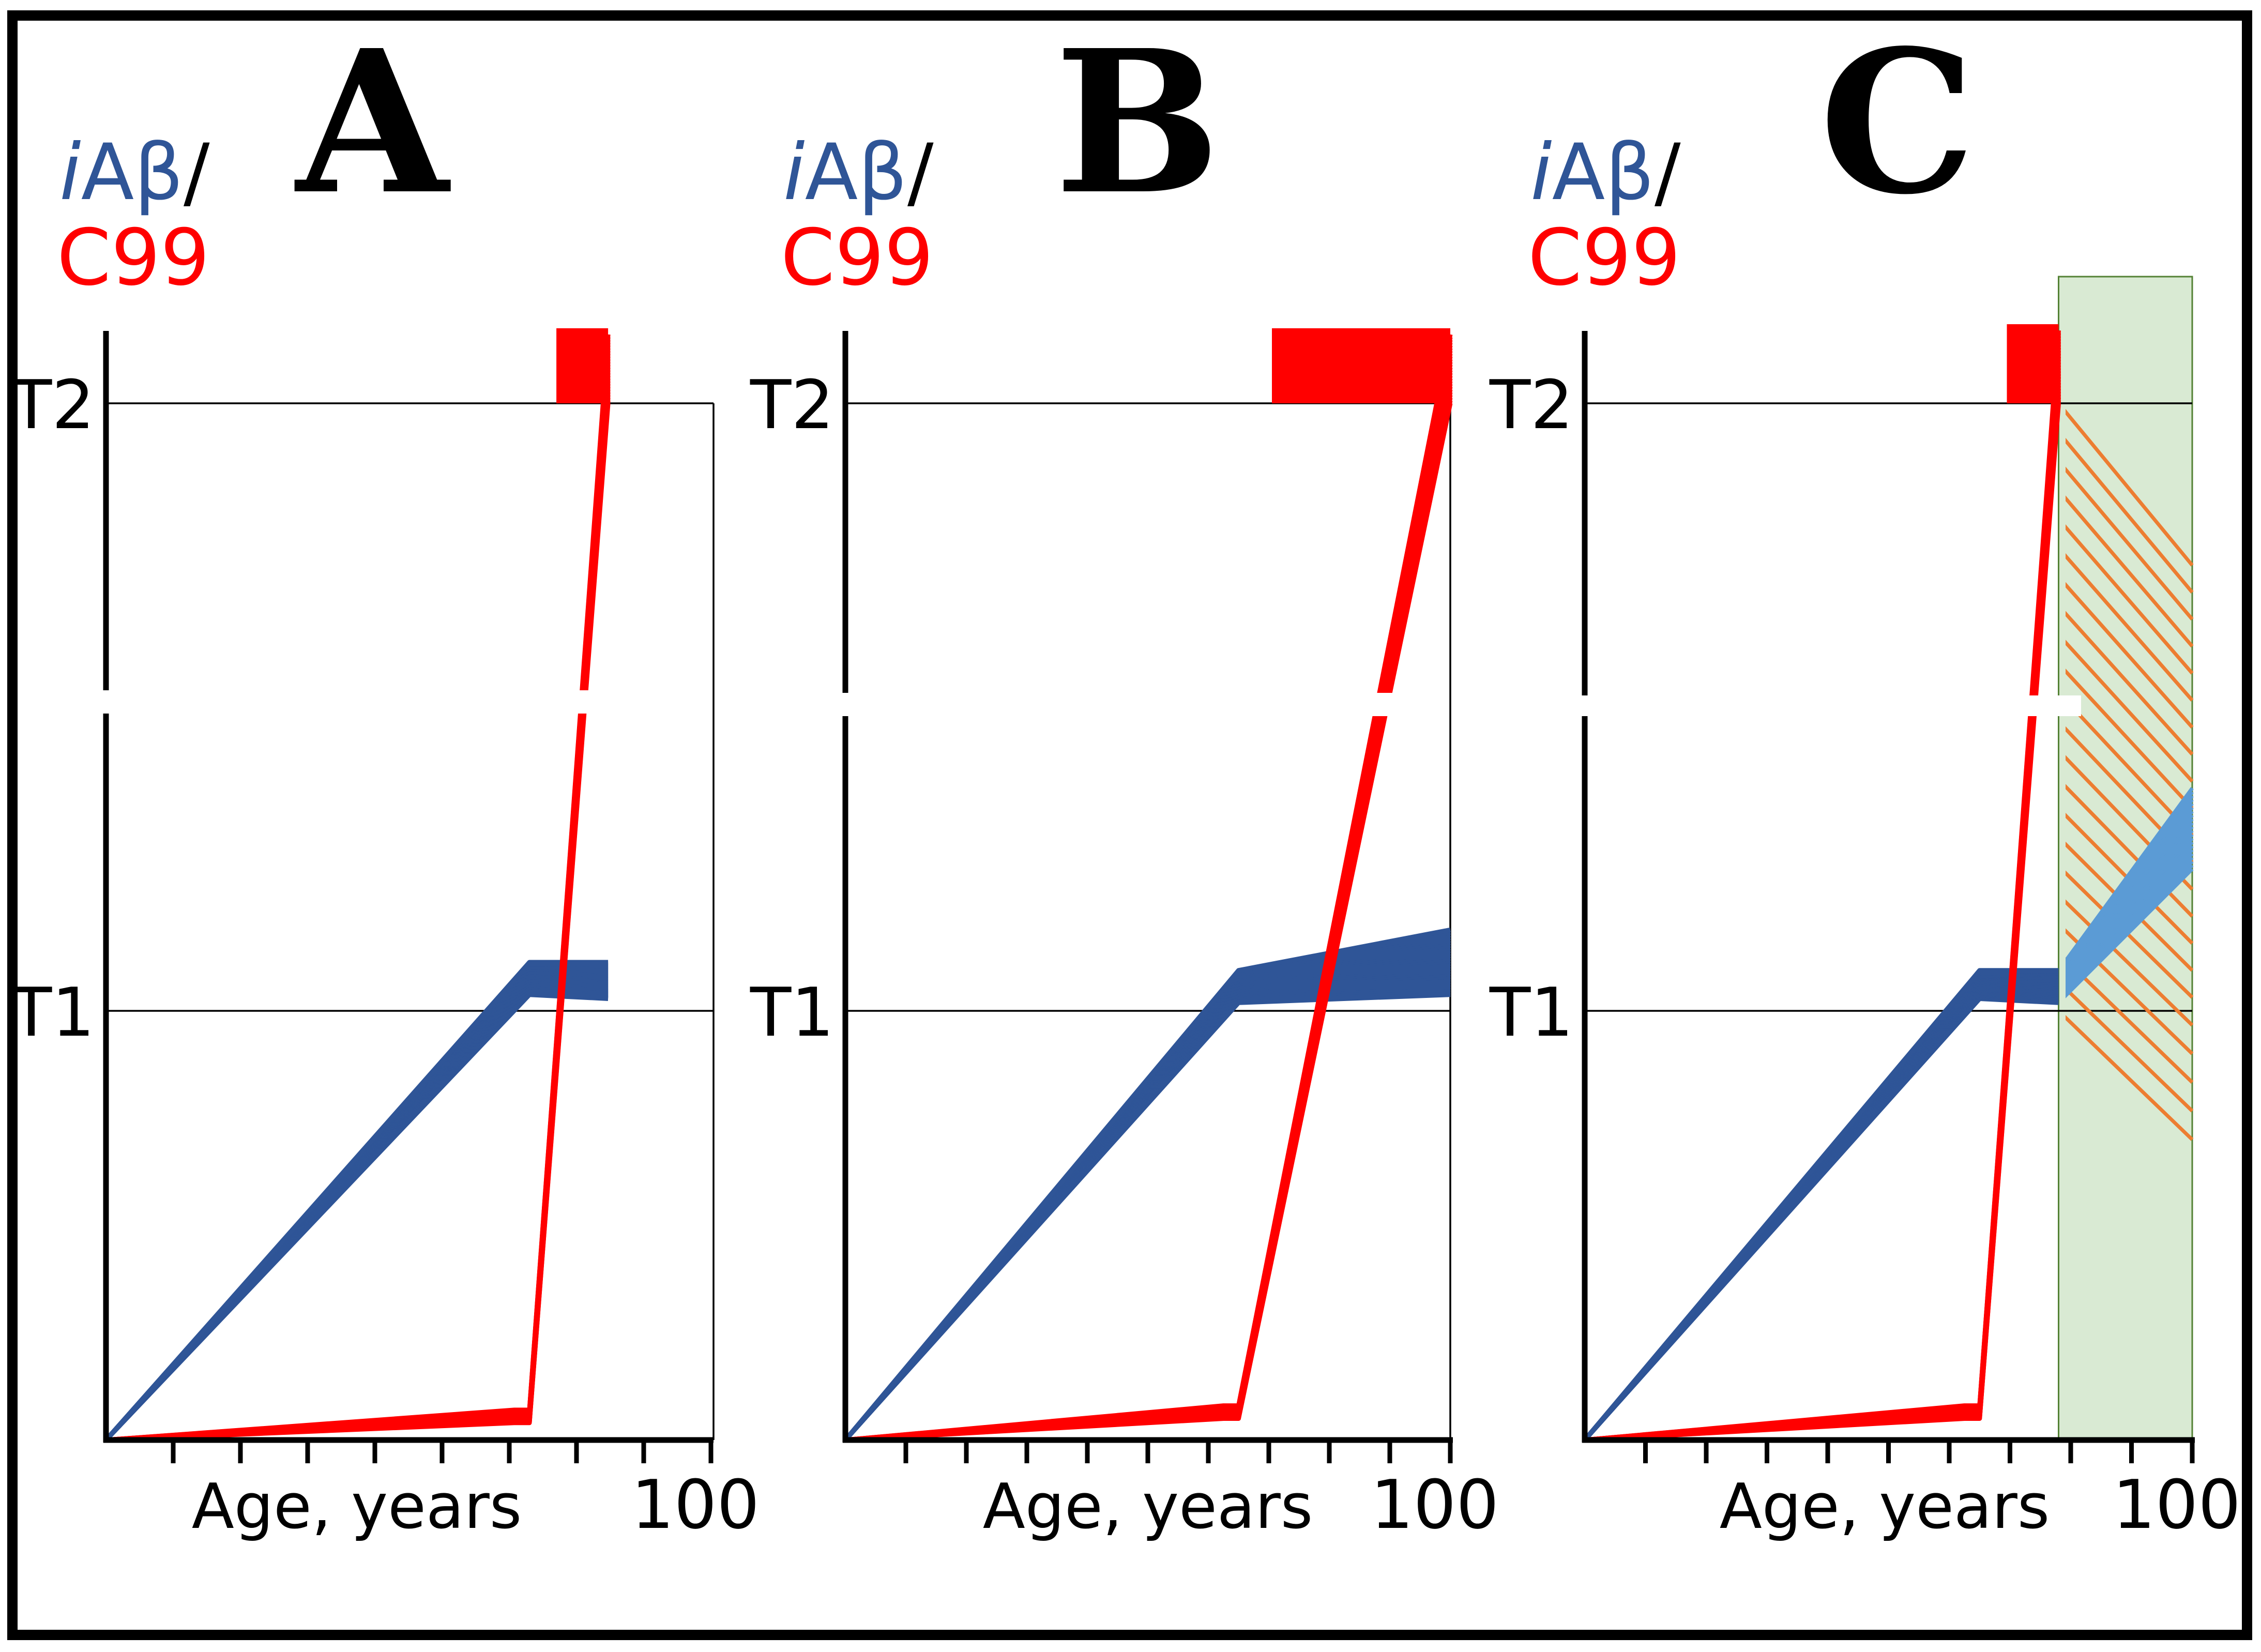 Image resolution: width=2261 pixels, height=1652 pixels. Describe the element at coordinates (792, 405) in the screenshot. I see `threshold-label-t2: T2` at that location.